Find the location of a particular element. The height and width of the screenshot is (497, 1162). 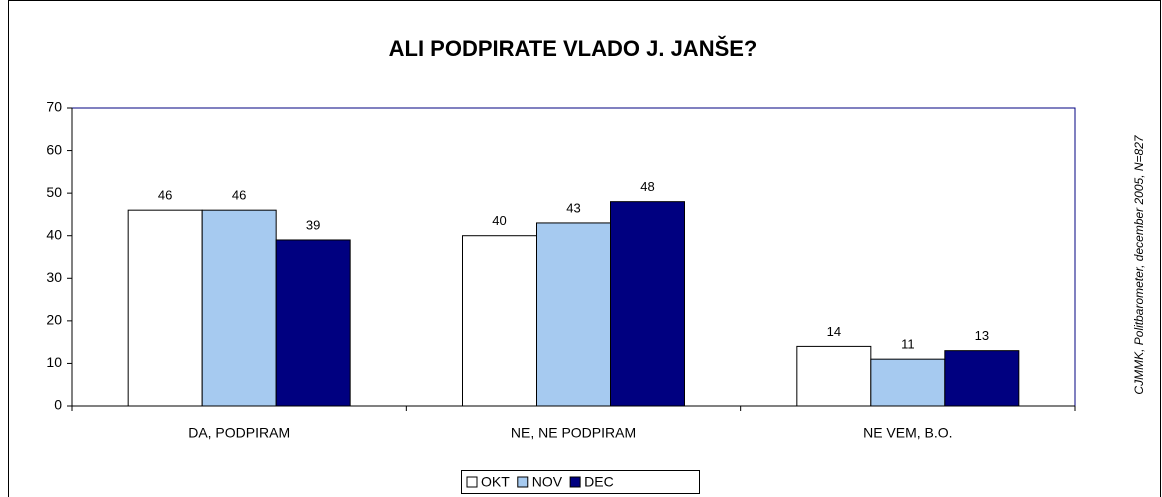

x-tick-label: NE, NE PODPIRAM is located at coordinates (573, 433).